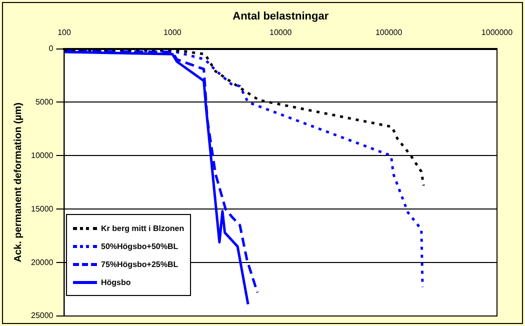  I want to click on legend-label: Högsbo, so click(116, 282).